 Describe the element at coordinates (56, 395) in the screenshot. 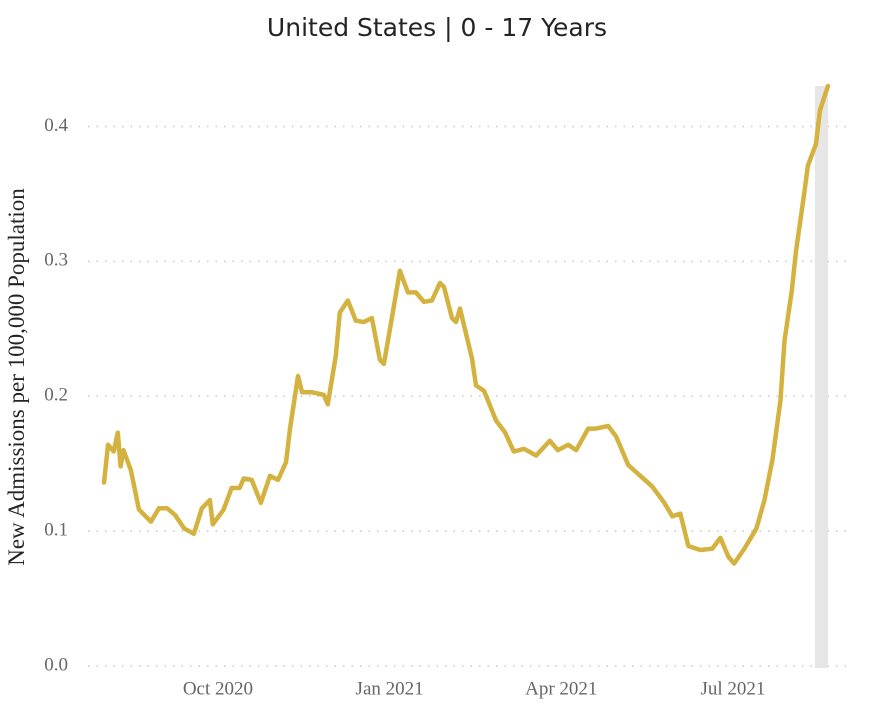

I see `y-tick-label: 0.2` at that location.